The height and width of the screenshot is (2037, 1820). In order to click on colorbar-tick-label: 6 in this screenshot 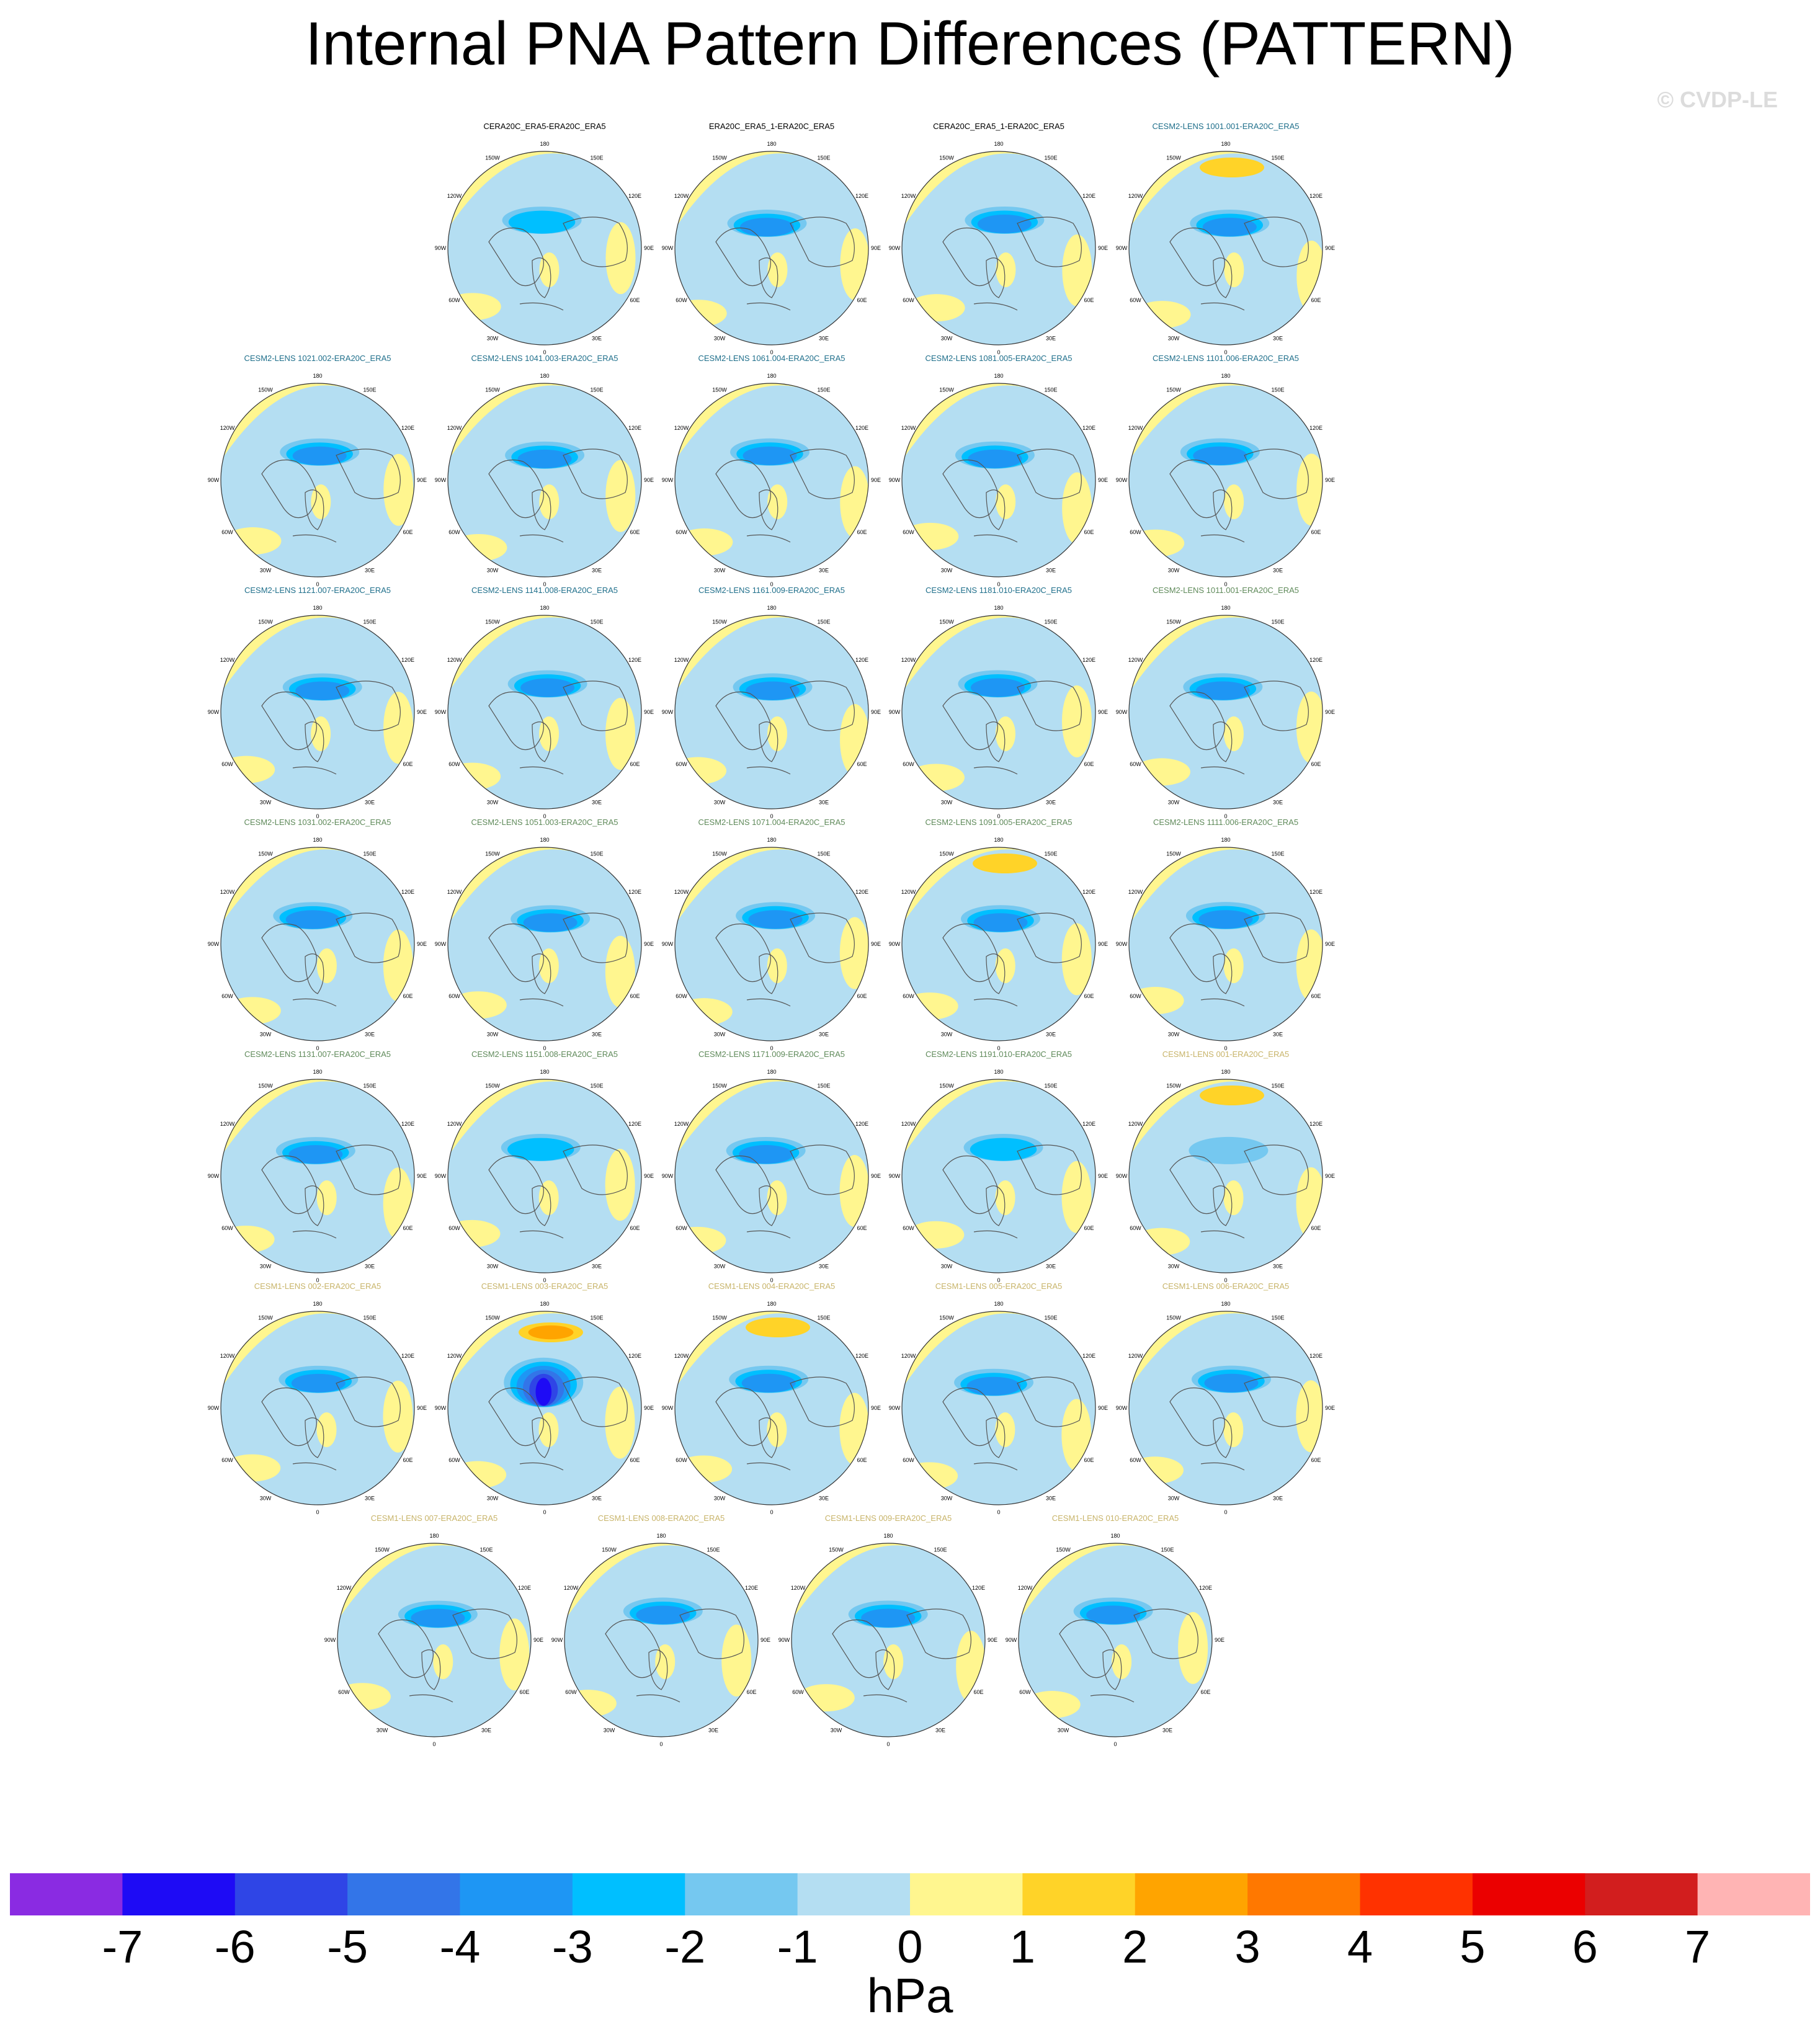, I will do `click(1585, 1946)`.